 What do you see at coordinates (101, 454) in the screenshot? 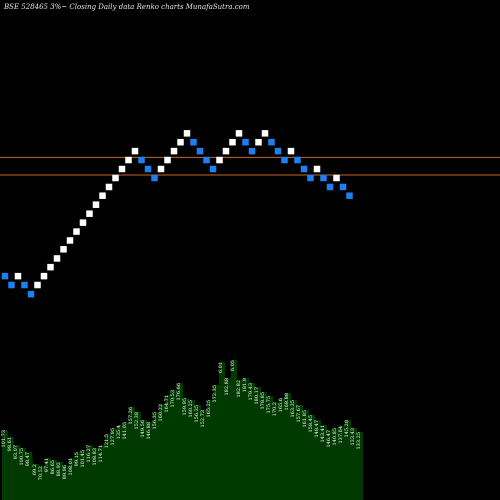
I see `volume-label: 114.71` at bounding box center [101, 454].